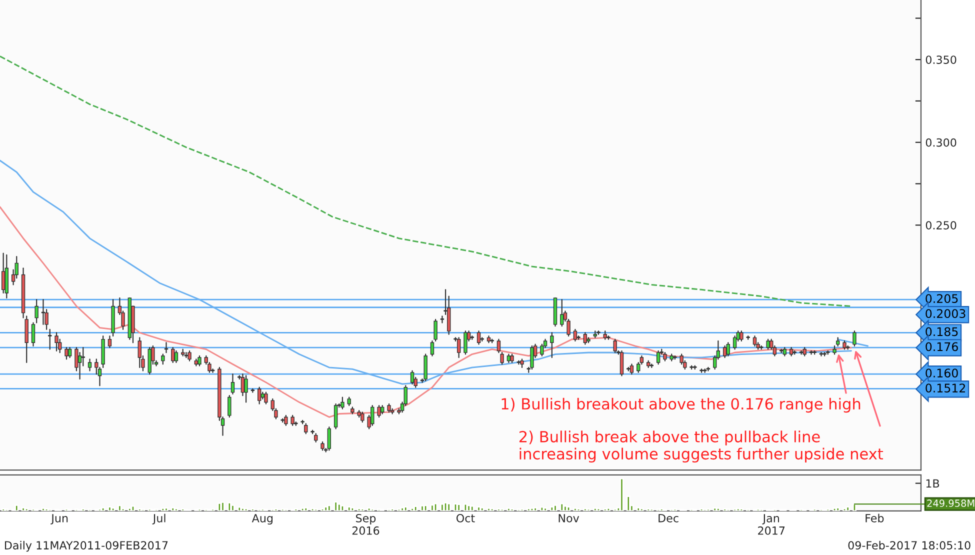 The image size is (975, 555). Describe the element at coordinates (909, 545) in the screenshot. I see `text: 09-Feb-2017 18:05:10` at that location.